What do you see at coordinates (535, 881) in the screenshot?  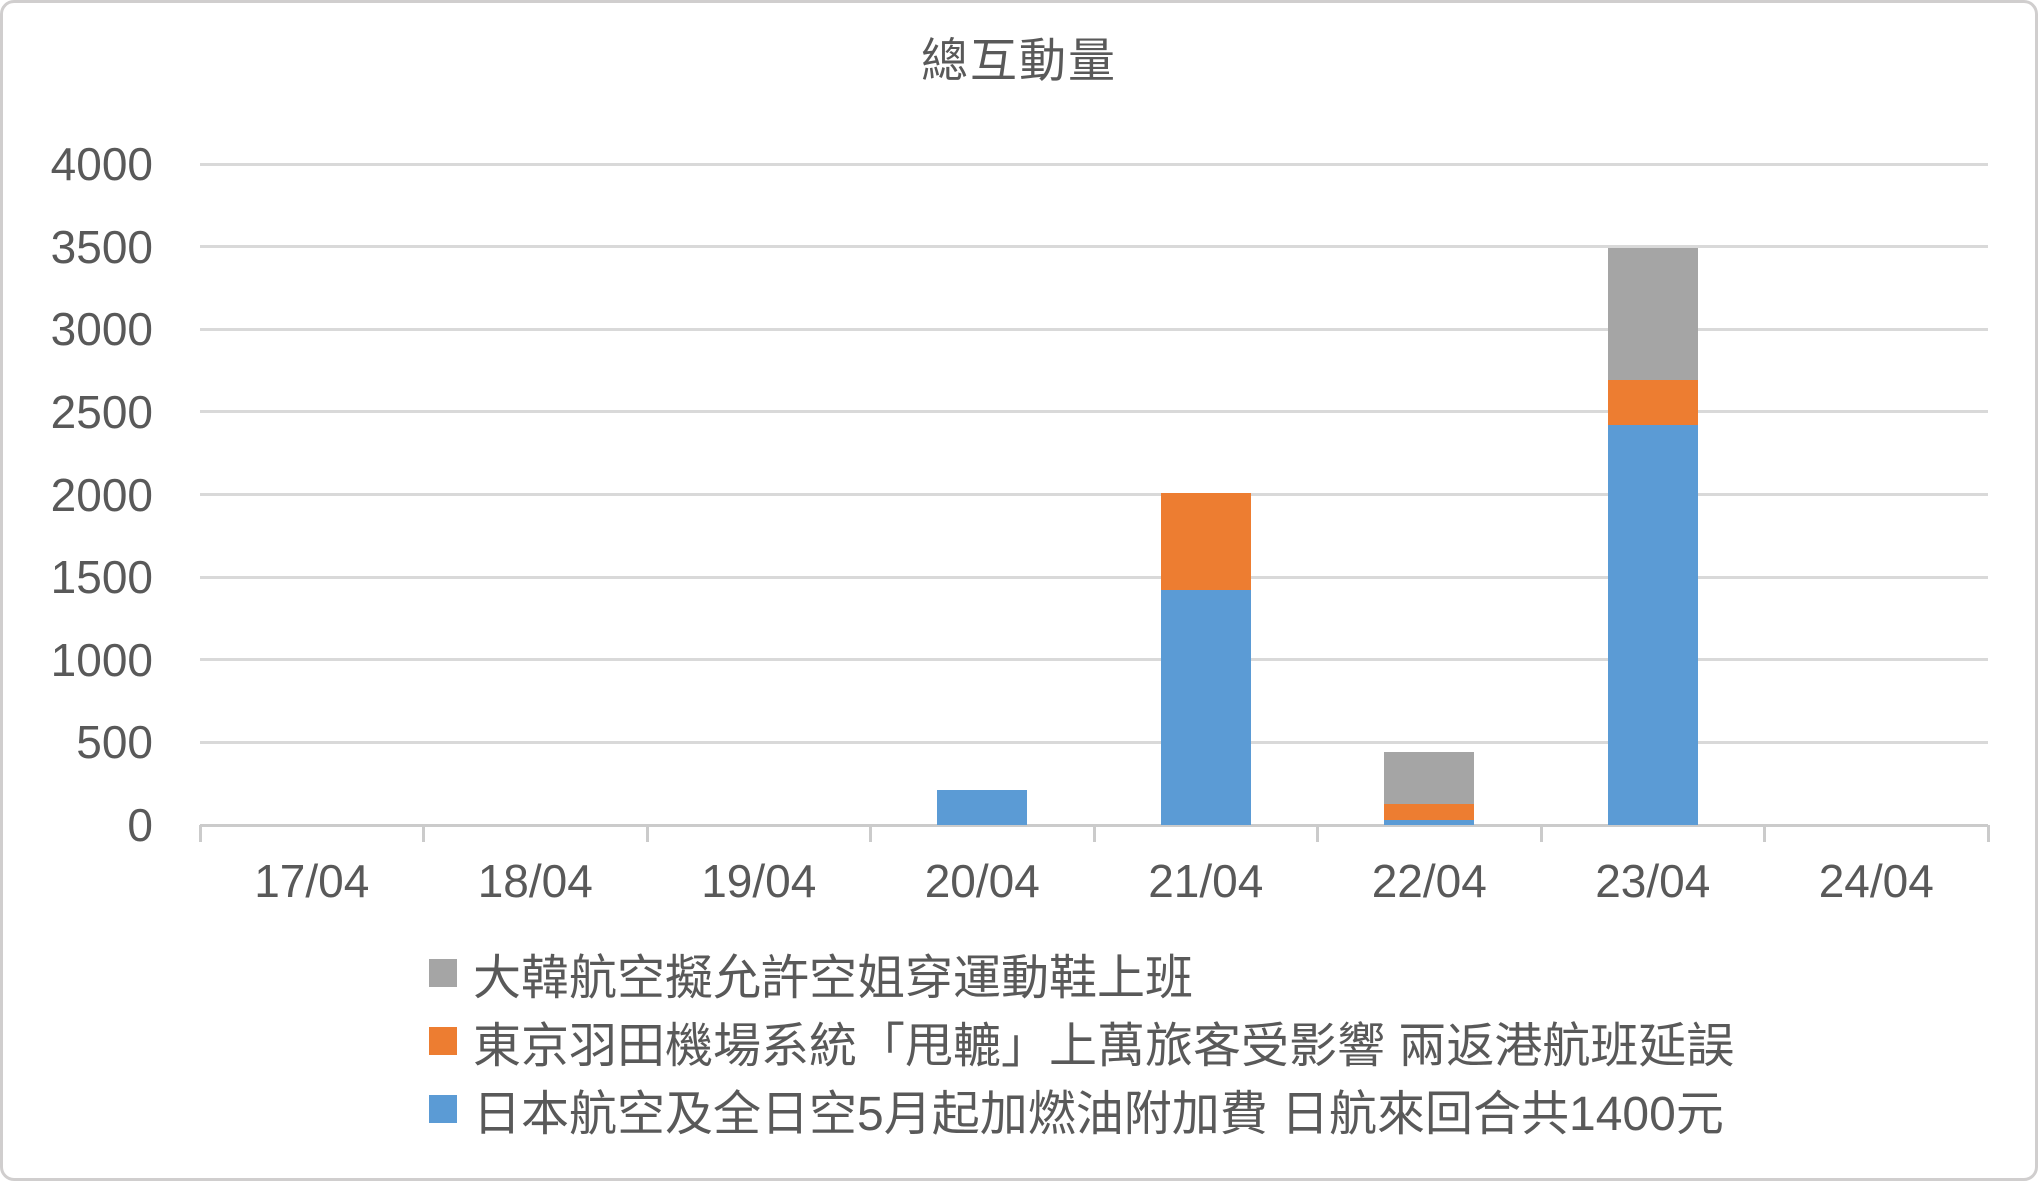 I see `x-axis-tick-label: 18/04` at bounding box center [535, 881].